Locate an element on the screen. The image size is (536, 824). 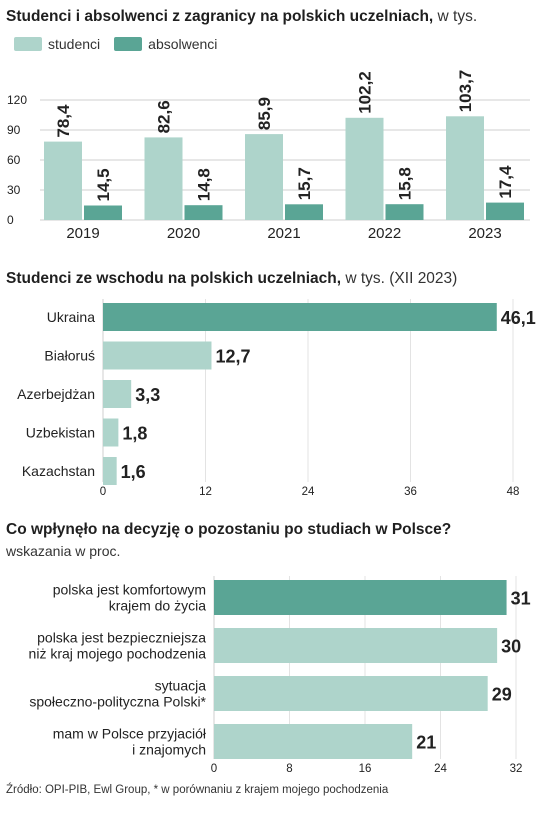
chart3-category-label: społeczno-polityczna Polski* is located at coordinates (117, 702).